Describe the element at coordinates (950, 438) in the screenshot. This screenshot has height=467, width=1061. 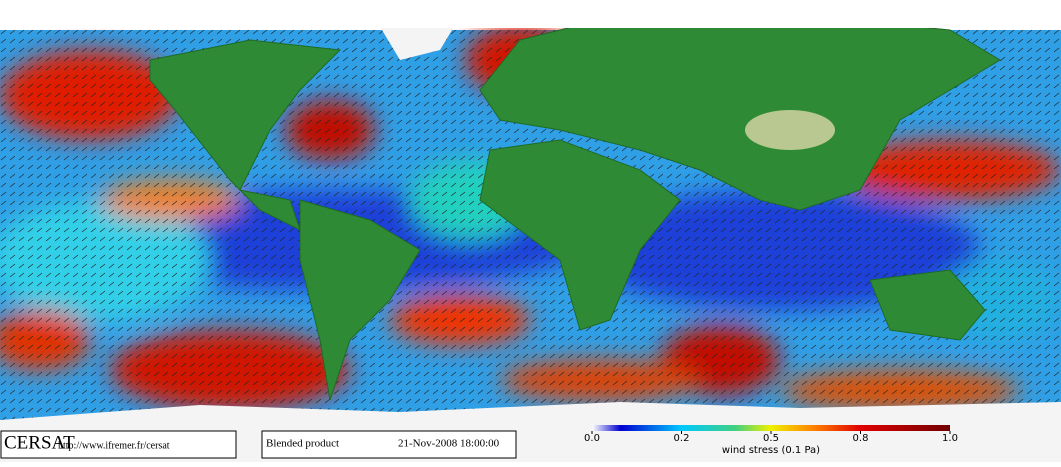
I see `colorbar-tick-label: 1.0` at that location.